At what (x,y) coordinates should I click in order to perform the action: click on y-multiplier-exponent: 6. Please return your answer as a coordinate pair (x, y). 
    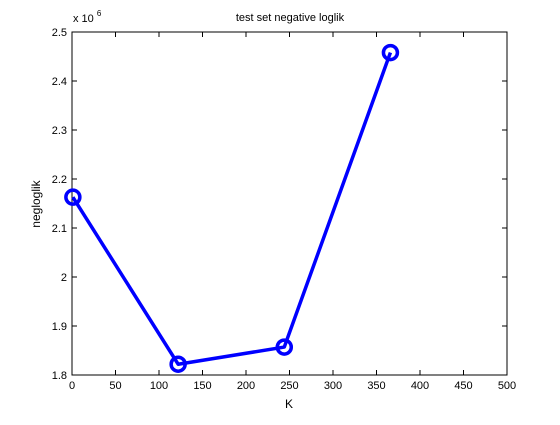
    Looking at the image, I should click on (99, 13).